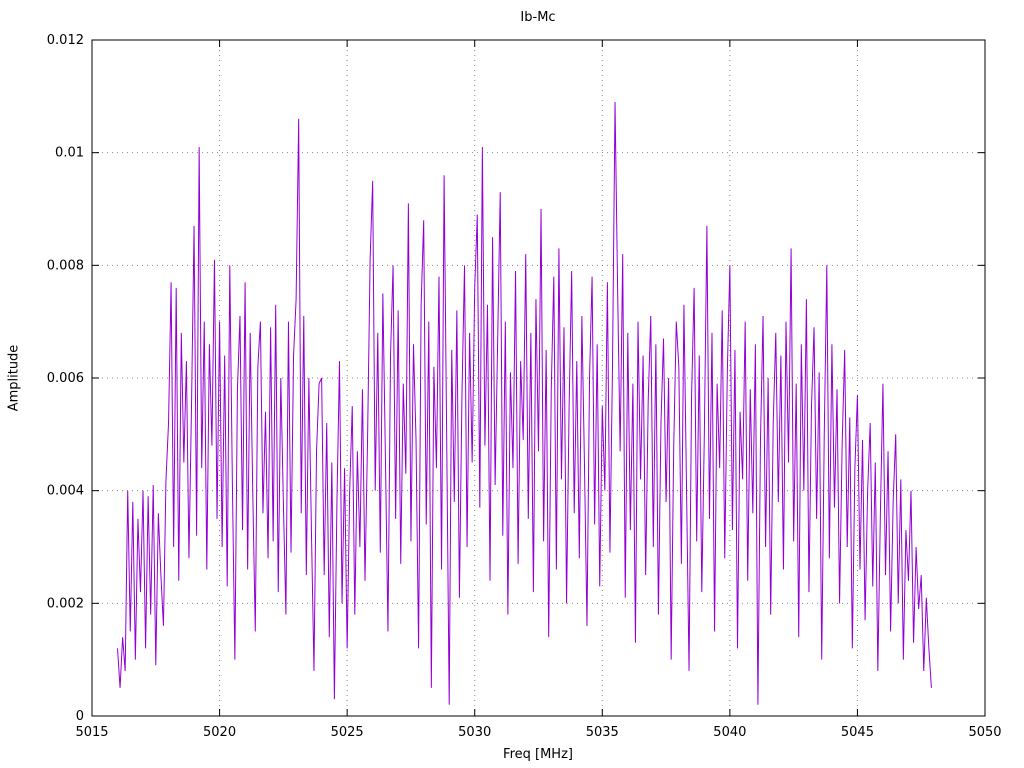  Describe the element at coordinates (65, 491) in the screenshot. I see `y-tick-label: 0.004` at that location.